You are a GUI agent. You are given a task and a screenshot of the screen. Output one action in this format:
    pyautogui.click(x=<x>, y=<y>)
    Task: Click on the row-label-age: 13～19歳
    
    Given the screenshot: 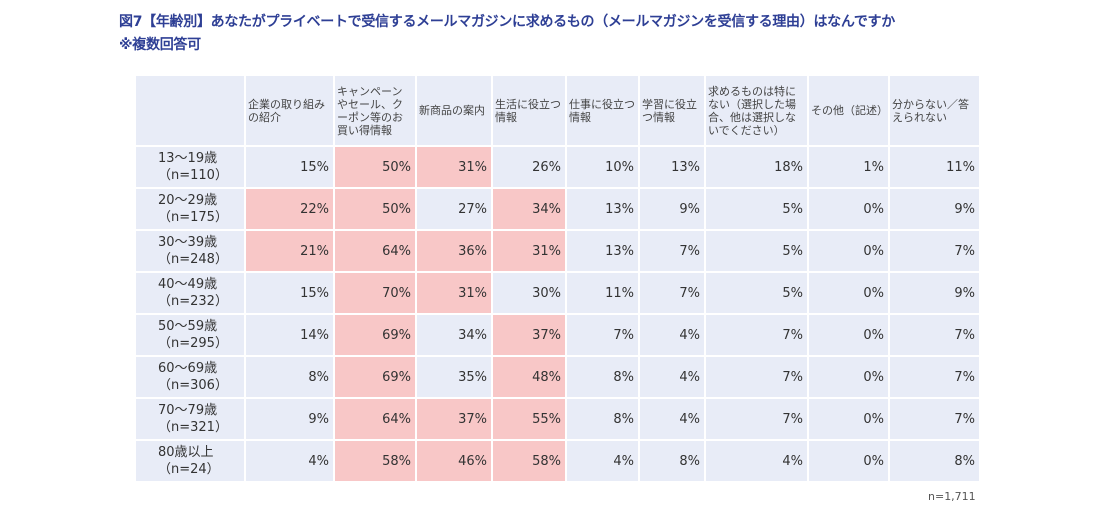 What is the action you would take?
    pyautogui.click(x=188, y=158)
    